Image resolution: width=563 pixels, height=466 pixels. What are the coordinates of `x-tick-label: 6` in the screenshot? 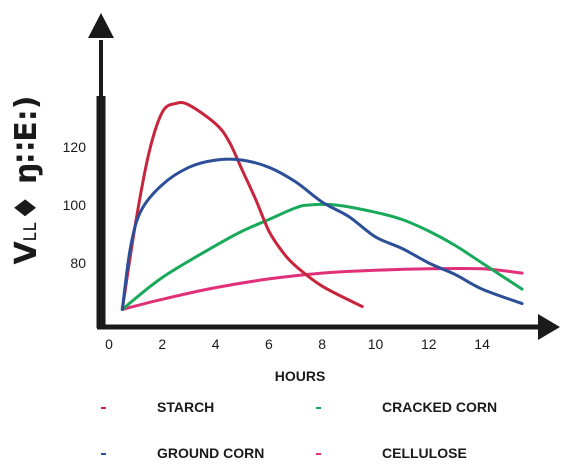 It's located at (269, 344).